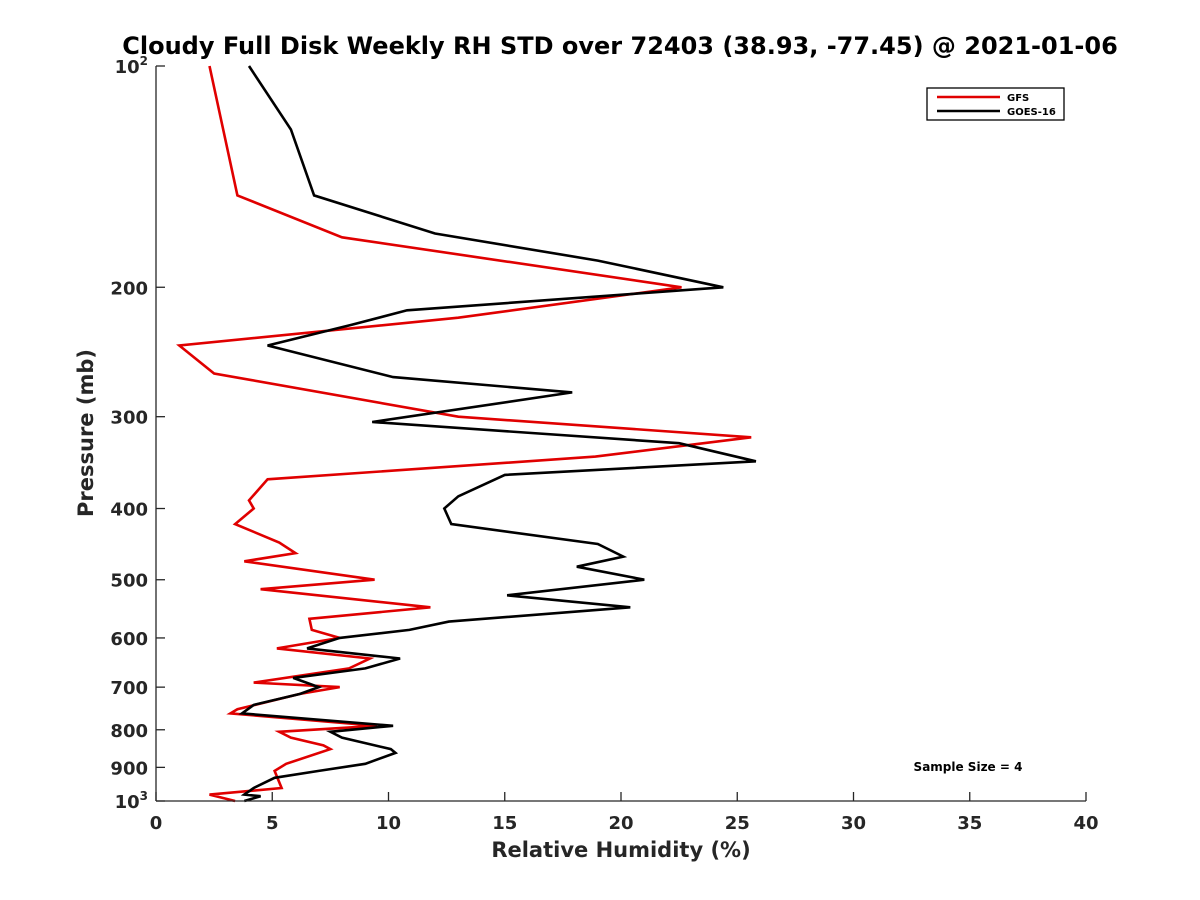 Image resolution: width=1200 pixels, height=900 pixels. Describe the element at coordinates (131, 66) in the screenshot. I see `y-tick-label: 10²` at that location.